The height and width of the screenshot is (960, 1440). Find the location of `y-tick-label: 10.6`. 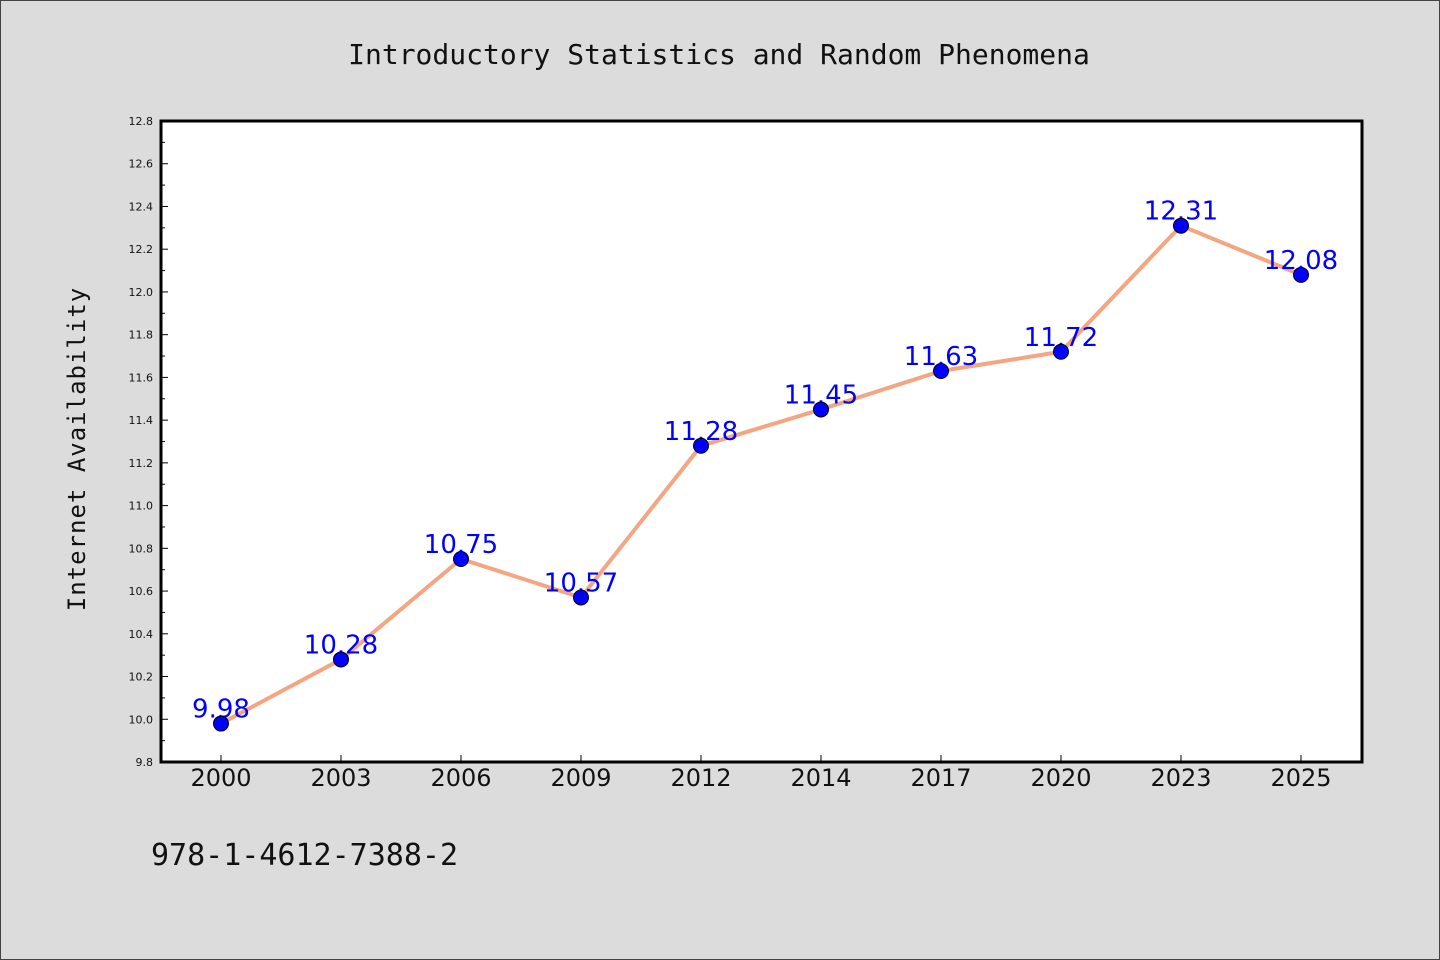

y-tick-label: 10.6 is located at coordinates (141, 591).